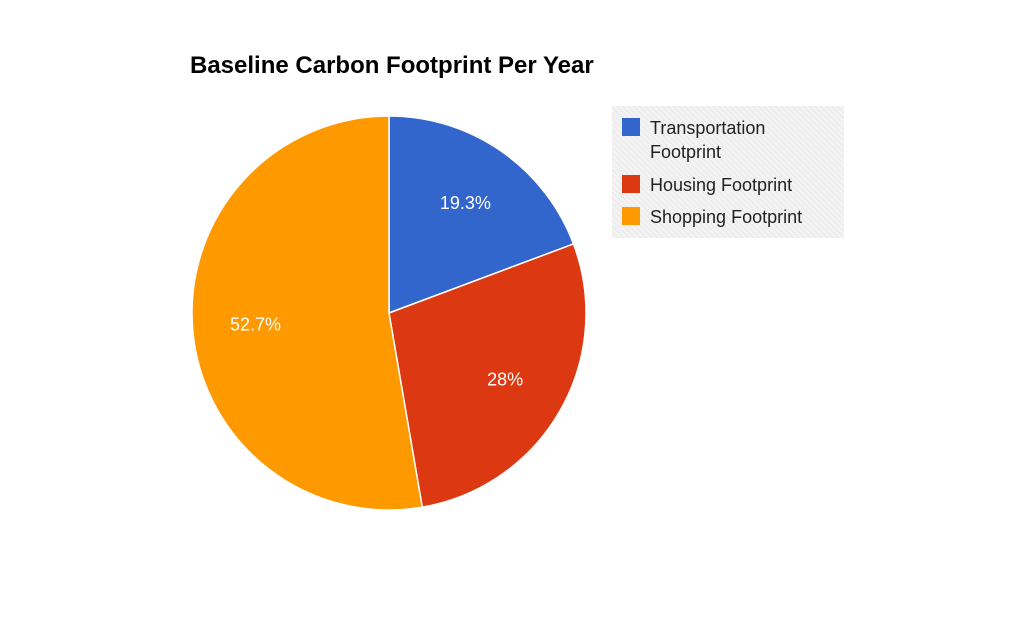 The image size is (1024, 627). What do you see at coordinates (481, 215) in the screenshot?
I see `pie-slice-transportation` at bounding box center [481, 215].